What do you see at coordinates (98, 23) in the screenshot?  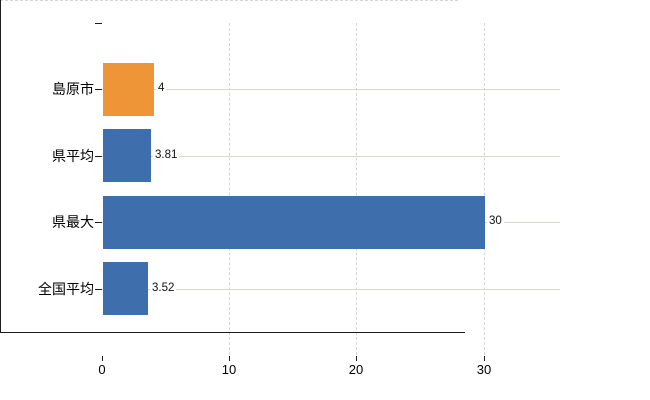 I see `y-axis-end-tick` at bounding box center [98, 23].